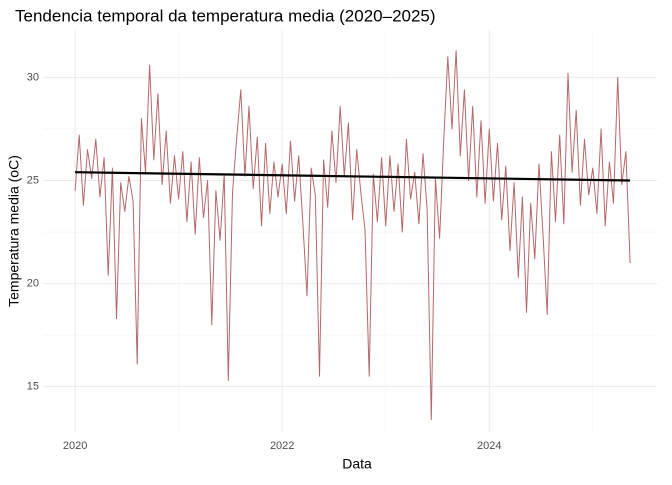 This screenshot has width=672, height=485. Describe the element at coordinates (489, 446) in the screenshot. I see `x-tick-label: 2024` at that location.